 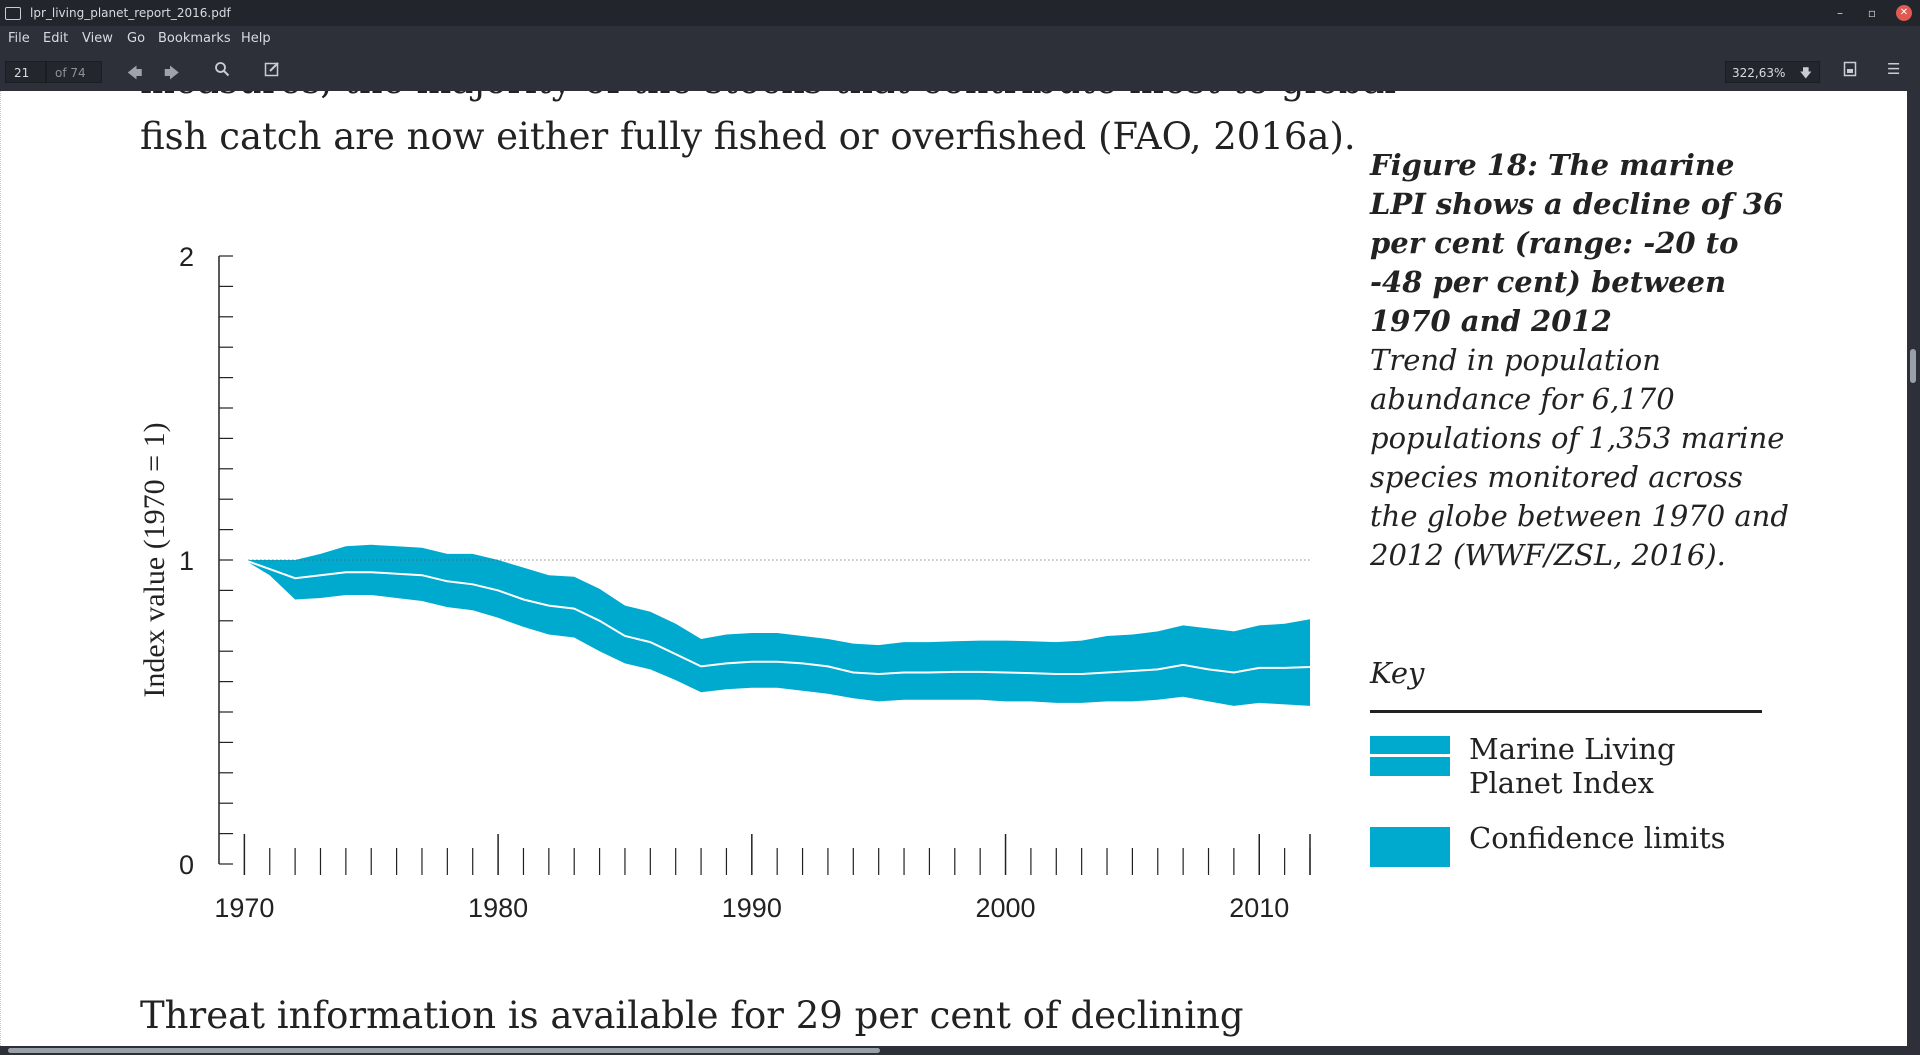 What do you see at coordinates (186, 561) in the screenshot?
I see `y-tick-label: 1` at bounding box center [186, 561].